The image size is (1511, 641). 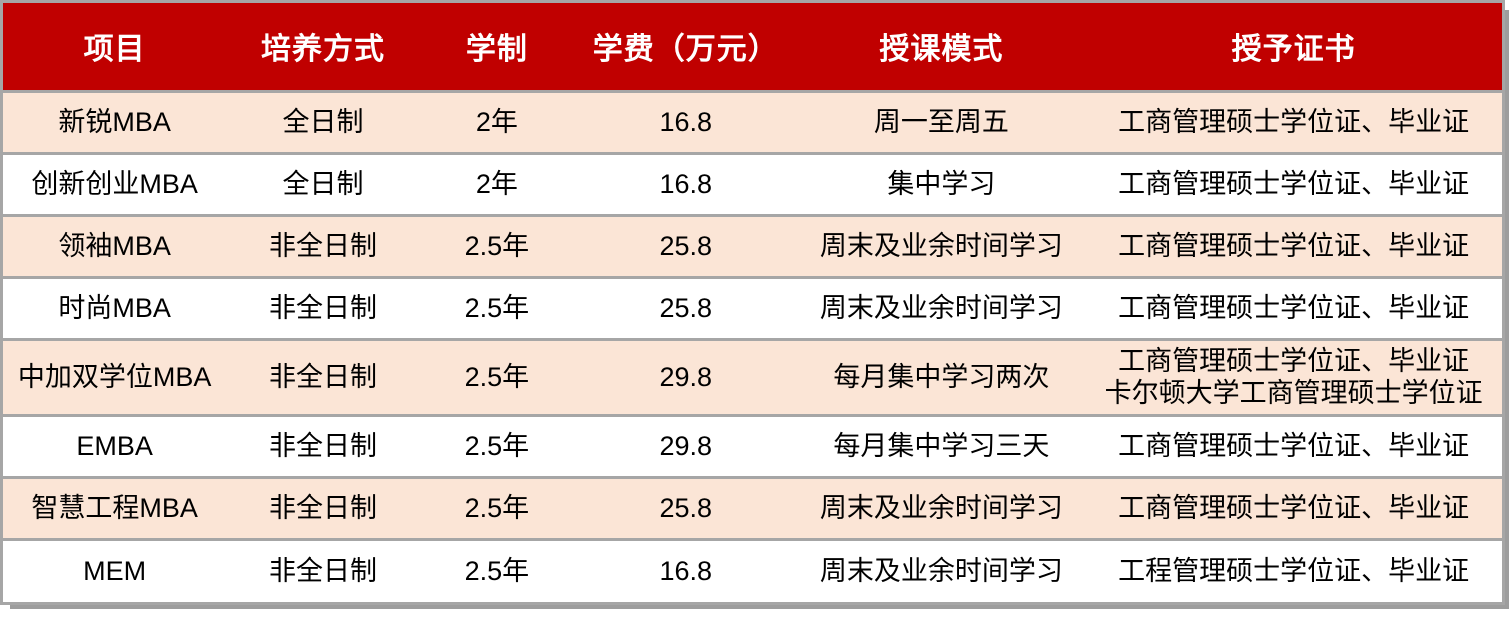 What do you see at coordinates (941, 47) in the screenshot?
I see `header-cell-schedule: 授课模式` at bounding box center [941, 47].